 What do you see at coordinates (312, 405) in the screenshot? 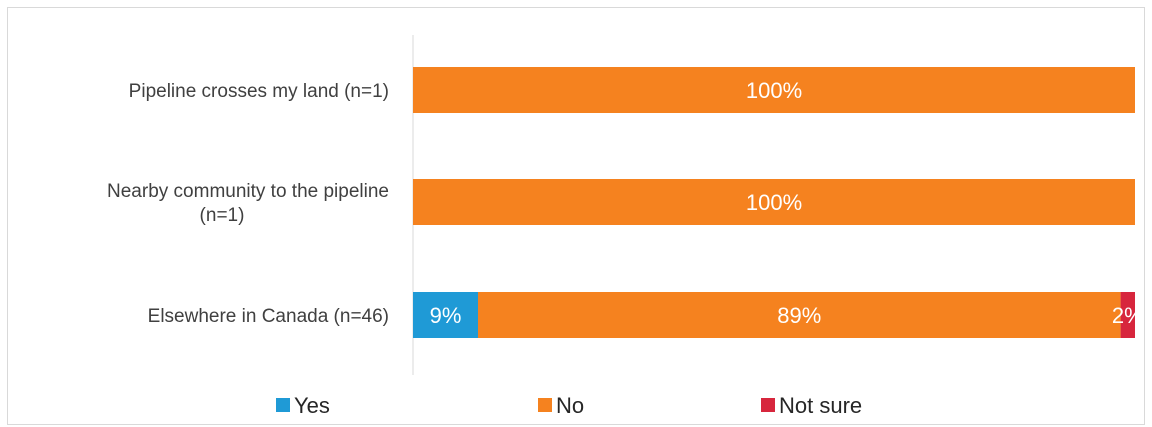
I see `legend-label-yes: Yes` at bounding box center [312, 405].